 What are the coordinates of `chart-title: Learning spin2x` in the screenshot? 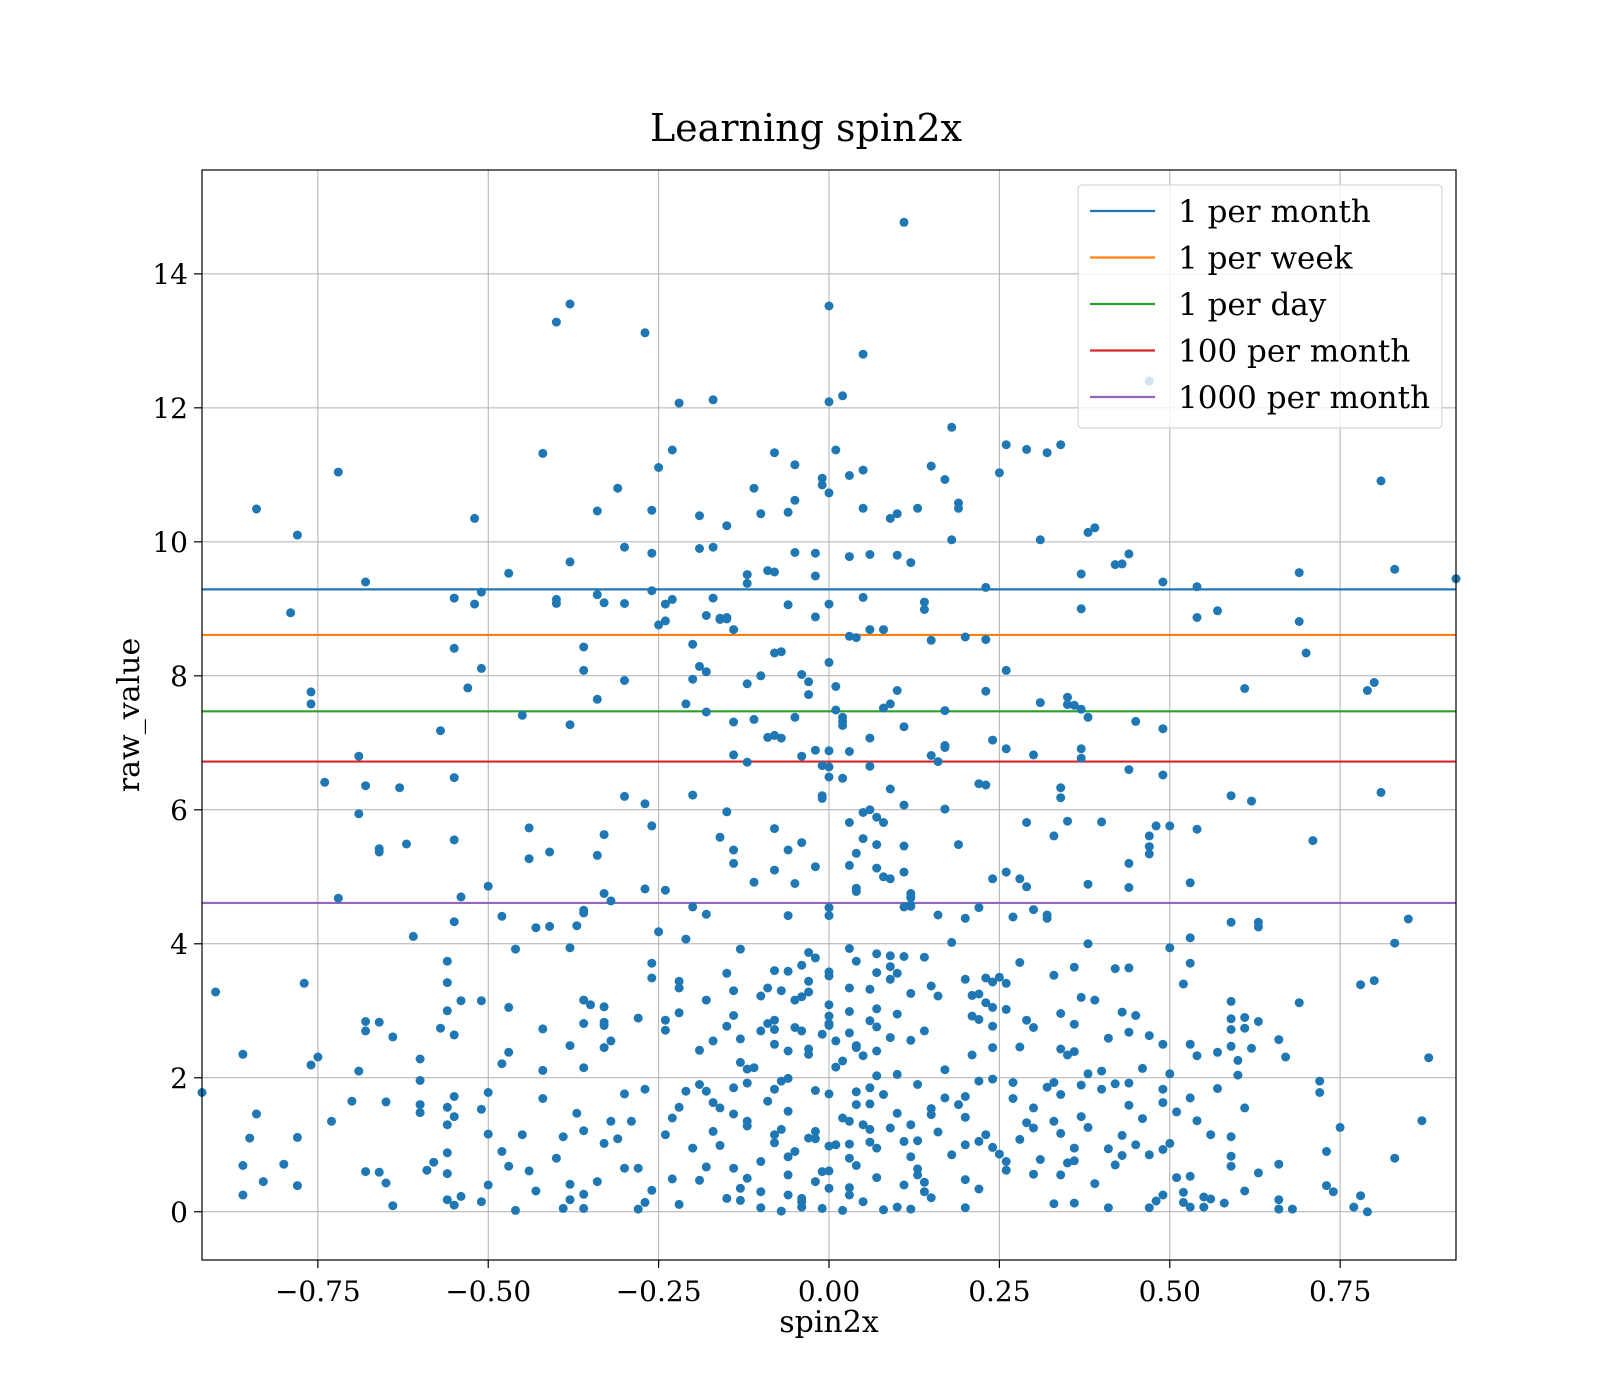 It's located at (806, 128).